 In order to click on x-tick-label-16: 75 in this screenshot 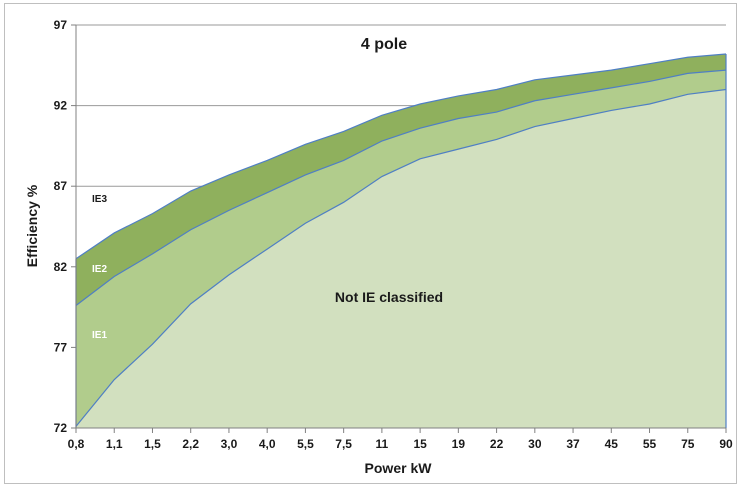, I will do `click(688, 444)`.